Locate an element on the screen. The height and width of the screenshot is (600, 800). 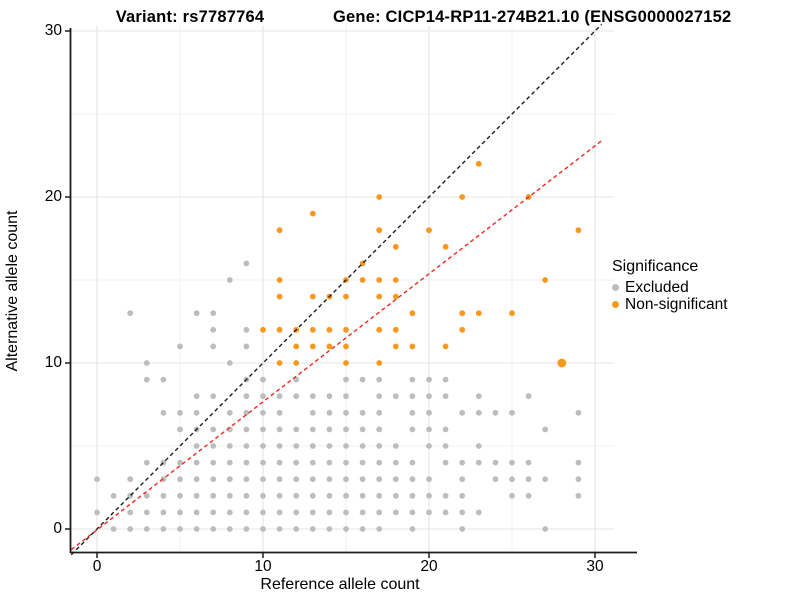
legend-item-label: Excluded is located at coordinates (657, 287).